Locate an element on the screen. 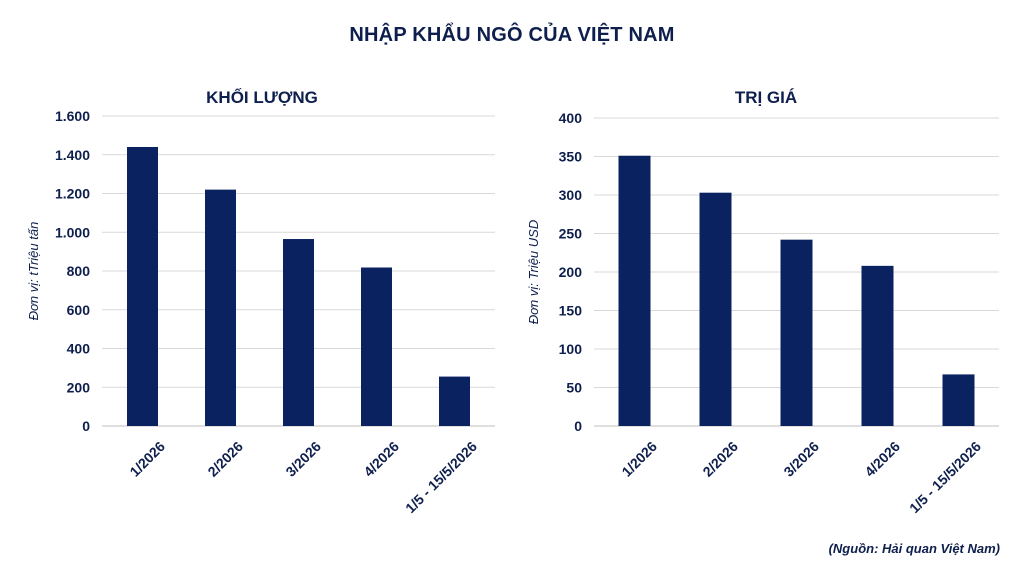  y-tick-label: 1.200 is located at coordinates (72, 194).